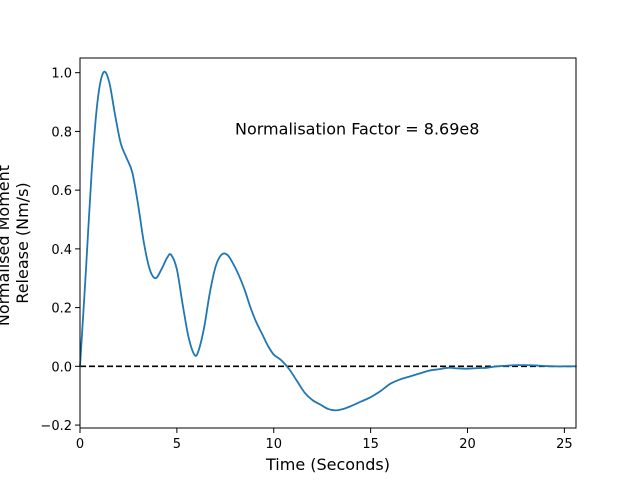 Image resolution: width=640 pixels, height=480 pixels. Describe the element at coordinates (22, 242) in the screenshot. I see `y-axis-label-line-2: Release (Nm/s)` at that location.